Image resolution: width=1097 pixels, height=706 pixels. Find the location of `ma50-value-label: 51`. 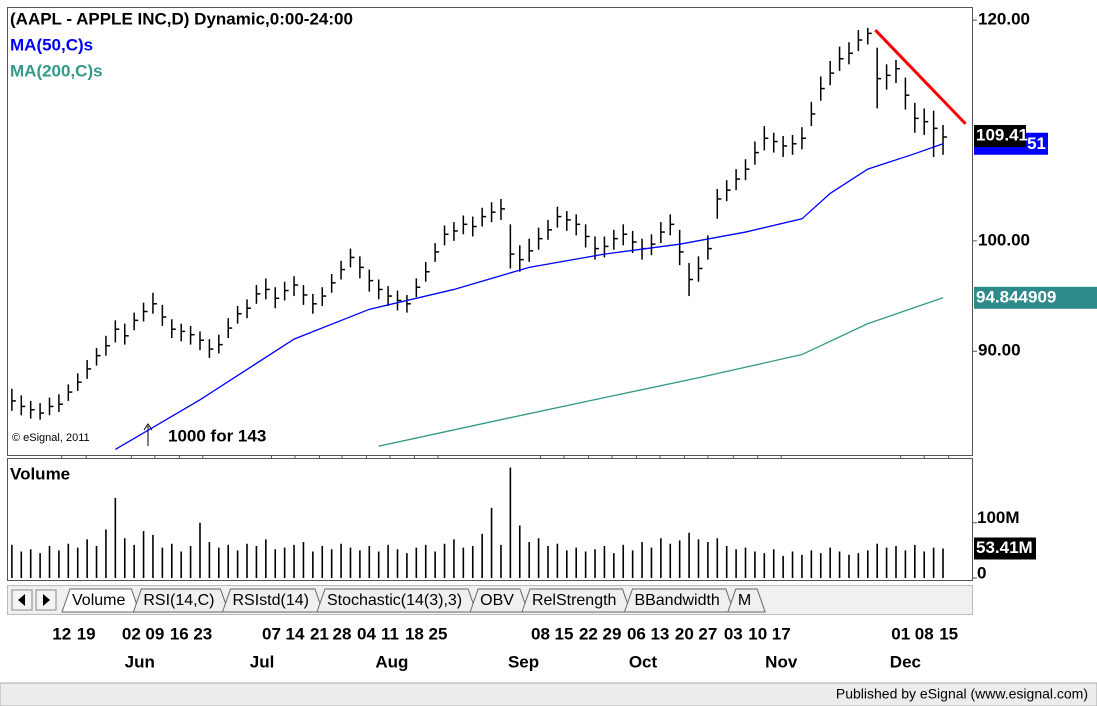

ma50-value-label: 51 is located at coordinates (1036, 143).